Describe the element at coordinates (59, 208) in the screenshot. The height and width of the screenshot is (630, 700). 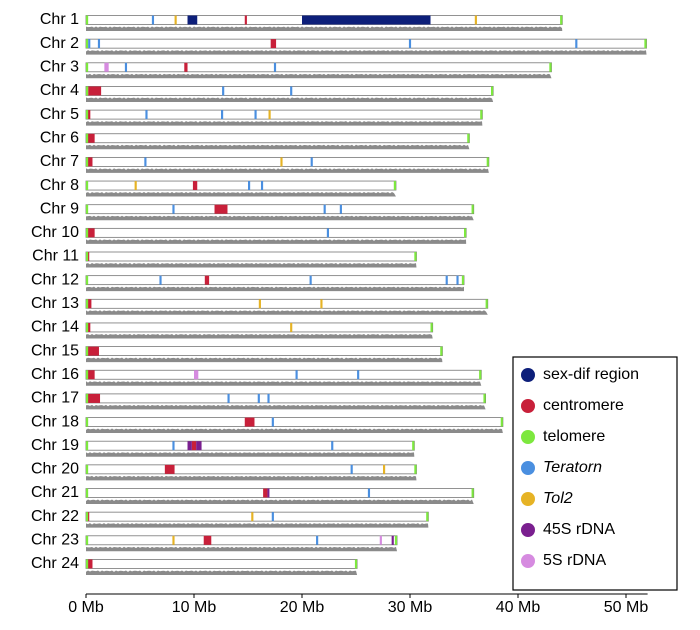
I see `chromosome-label: Chr 9` at that location.